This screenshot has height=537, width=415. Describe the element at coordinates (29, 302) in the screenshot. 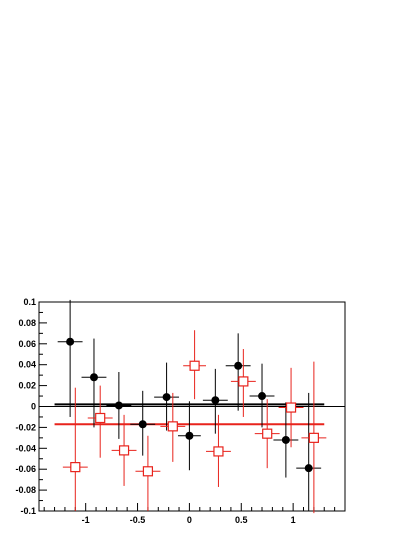

I see `y-tick-label: 0.1` at that location.